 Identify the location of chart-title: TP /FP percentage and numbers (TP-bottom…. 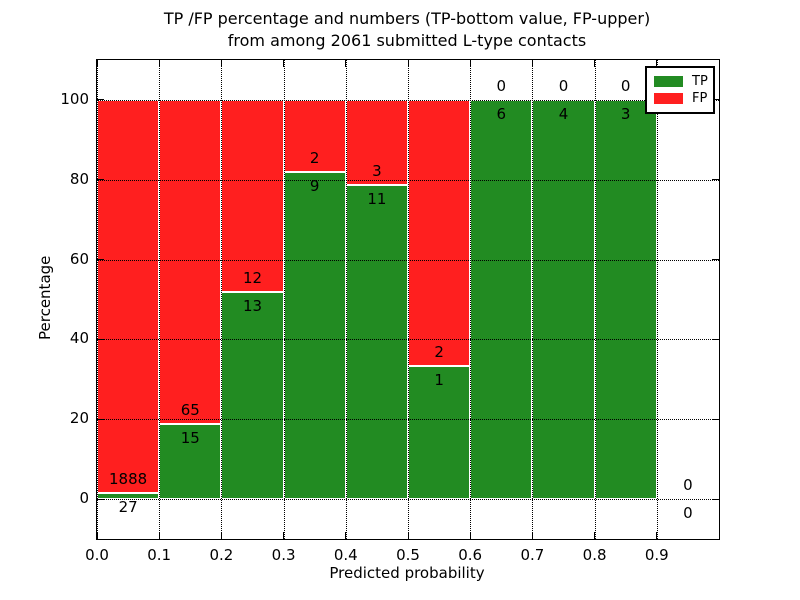
(407, 30).